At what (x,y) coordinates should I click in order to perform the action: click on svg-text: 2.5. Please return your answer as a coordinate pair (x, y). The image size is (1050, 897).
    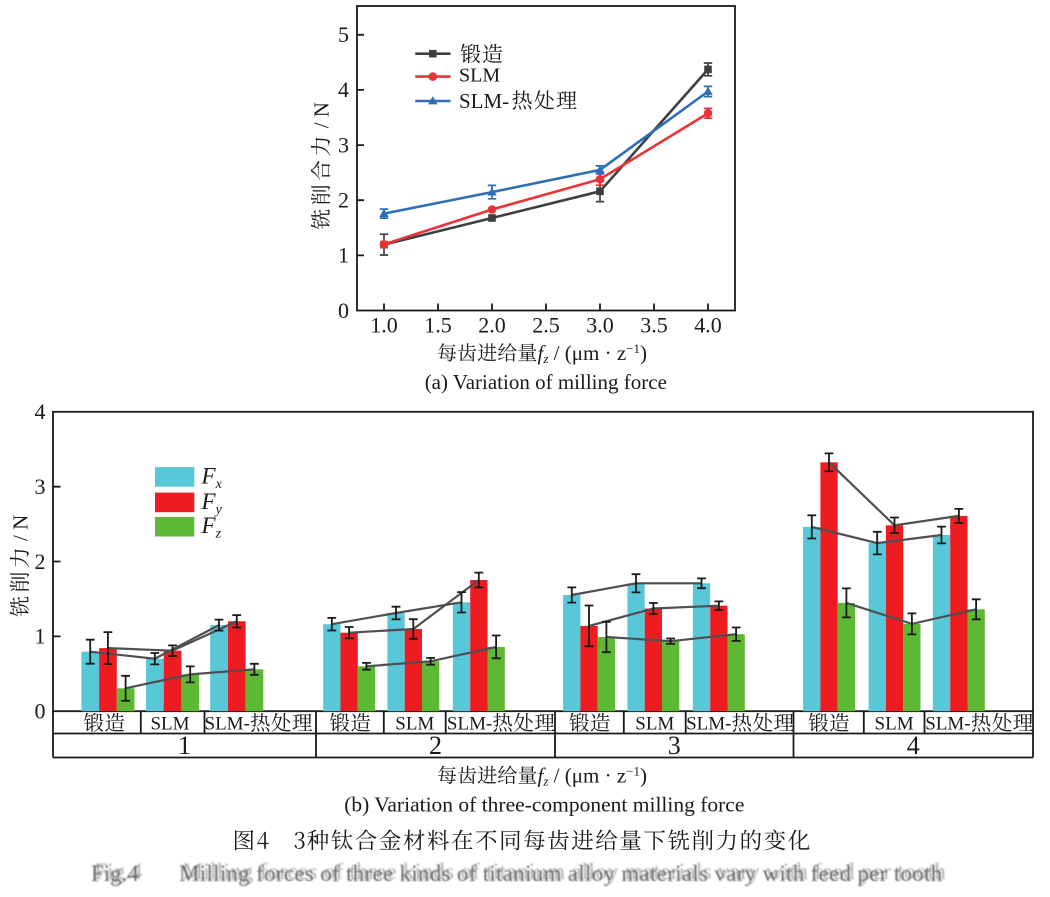
    Looking at the image, I should click on (546, 325).